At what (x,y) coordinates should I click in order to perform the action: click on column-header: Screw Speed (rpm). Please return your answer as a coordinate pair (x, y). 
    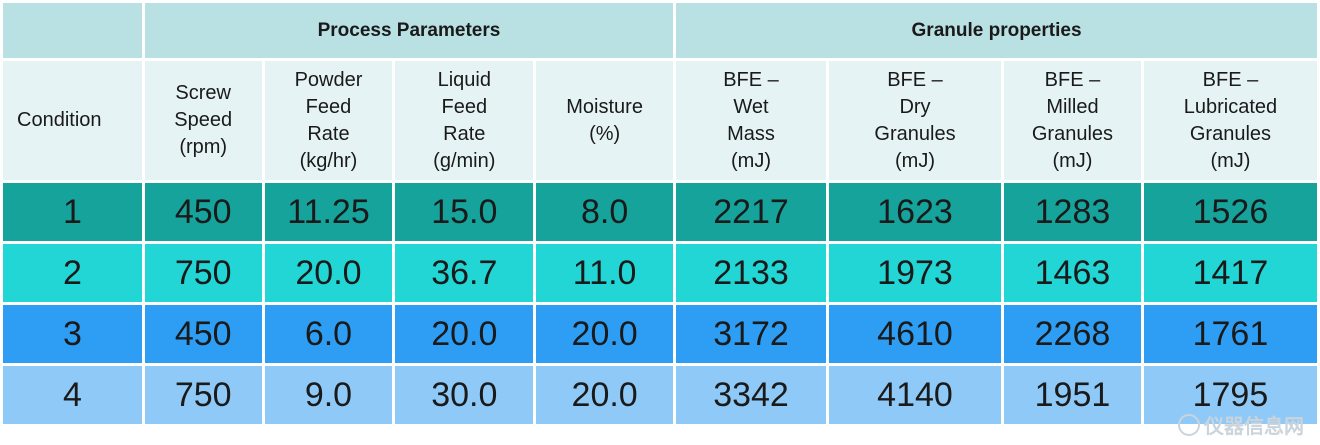
    Looking at the image, I should click on (203, 120).